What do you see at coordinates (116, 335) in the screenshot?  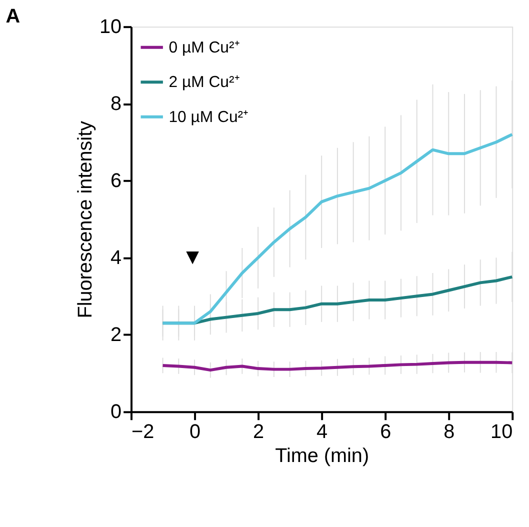 I see `y-tick-label: 2` at bounding box center [116, 335].